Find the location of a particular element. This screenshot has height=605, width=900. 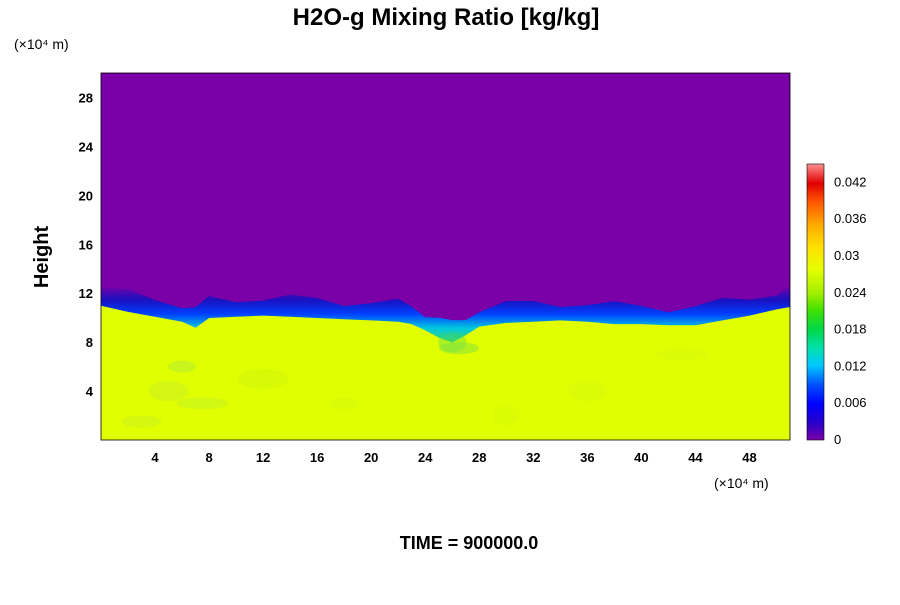

y-tick-label: 16 is located at coordinates (86, 244).